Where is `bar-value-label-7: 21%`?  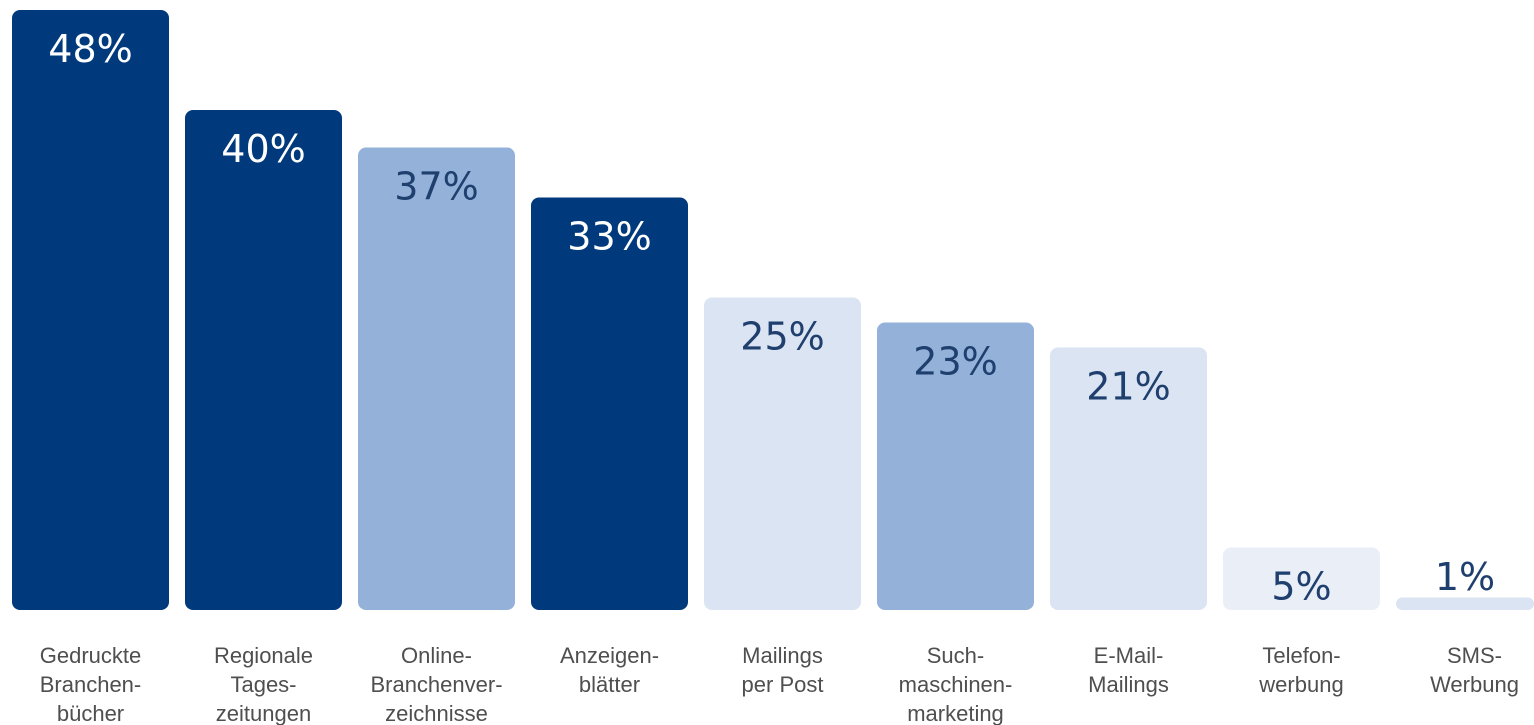 bar-value-label-7: 21% is located at coordinates (1128, 387).